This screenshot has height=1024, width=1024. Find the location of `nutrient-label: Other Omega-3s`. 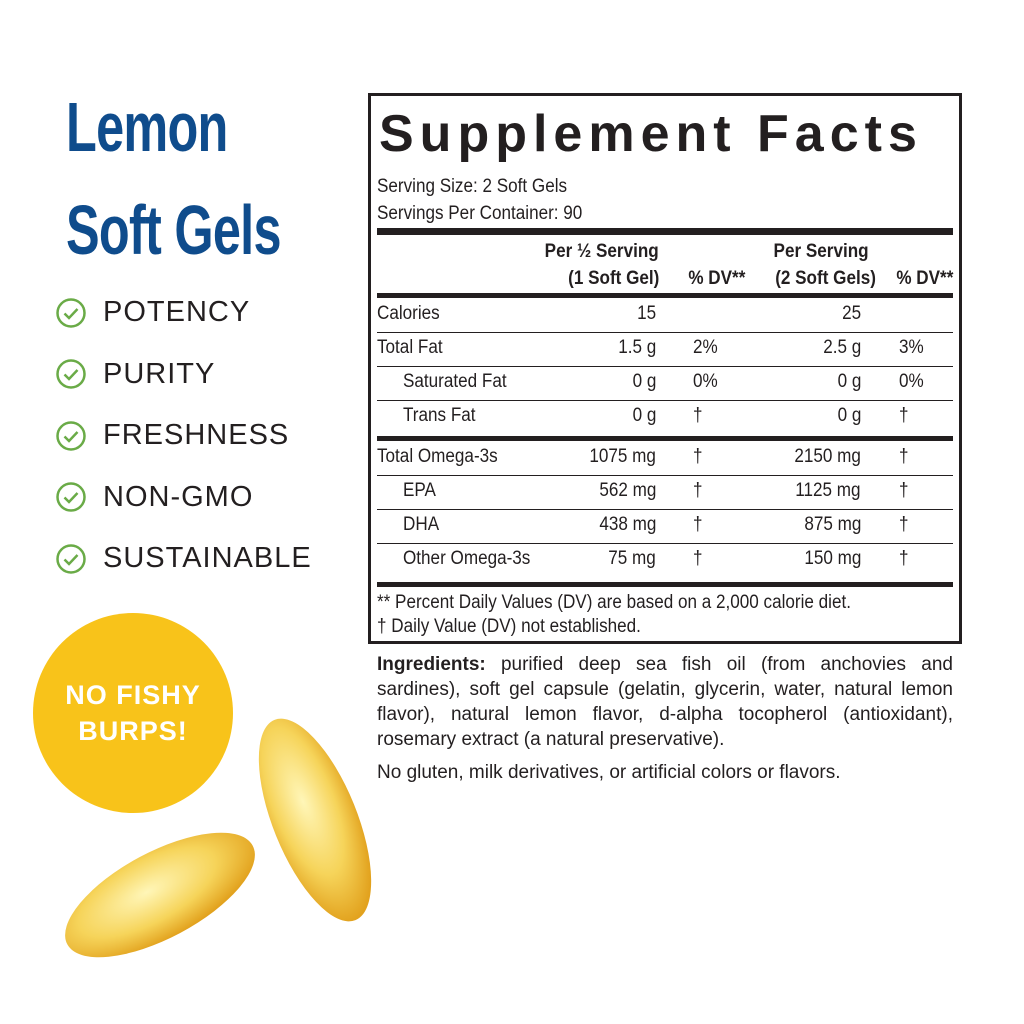

nutrient-label: Other Omega-3s is located at coordinates (467, 558).